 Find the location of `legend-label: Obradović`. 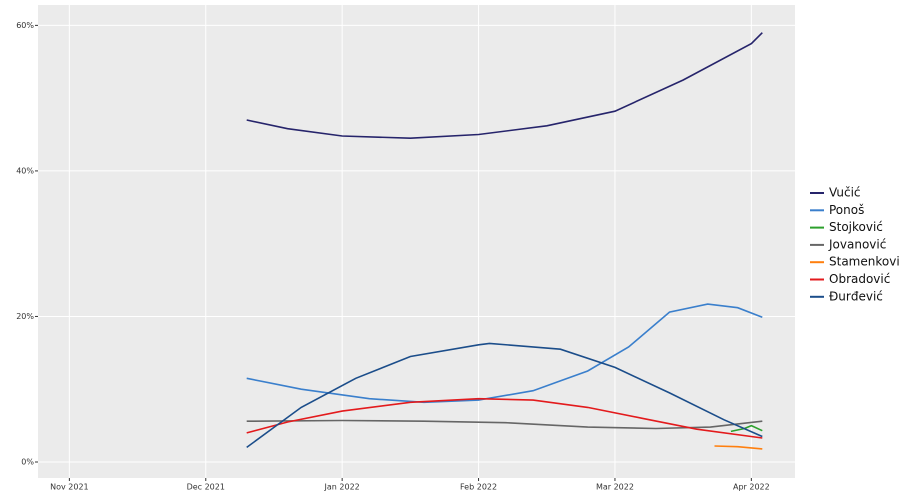

legend-label: Obradović is located at coordinates (859, 279).